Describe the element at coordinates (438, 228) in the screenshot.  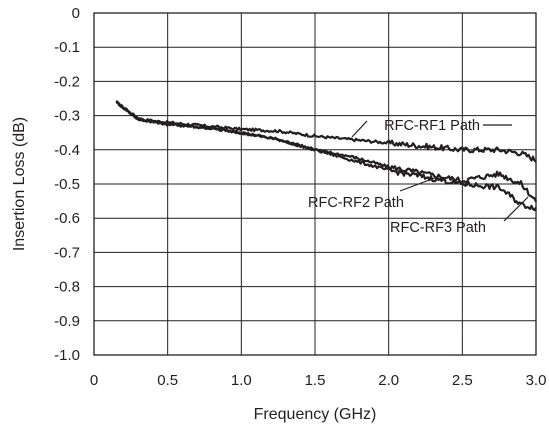
I see `series-label-3: RFC-RF3 Path` at that location.